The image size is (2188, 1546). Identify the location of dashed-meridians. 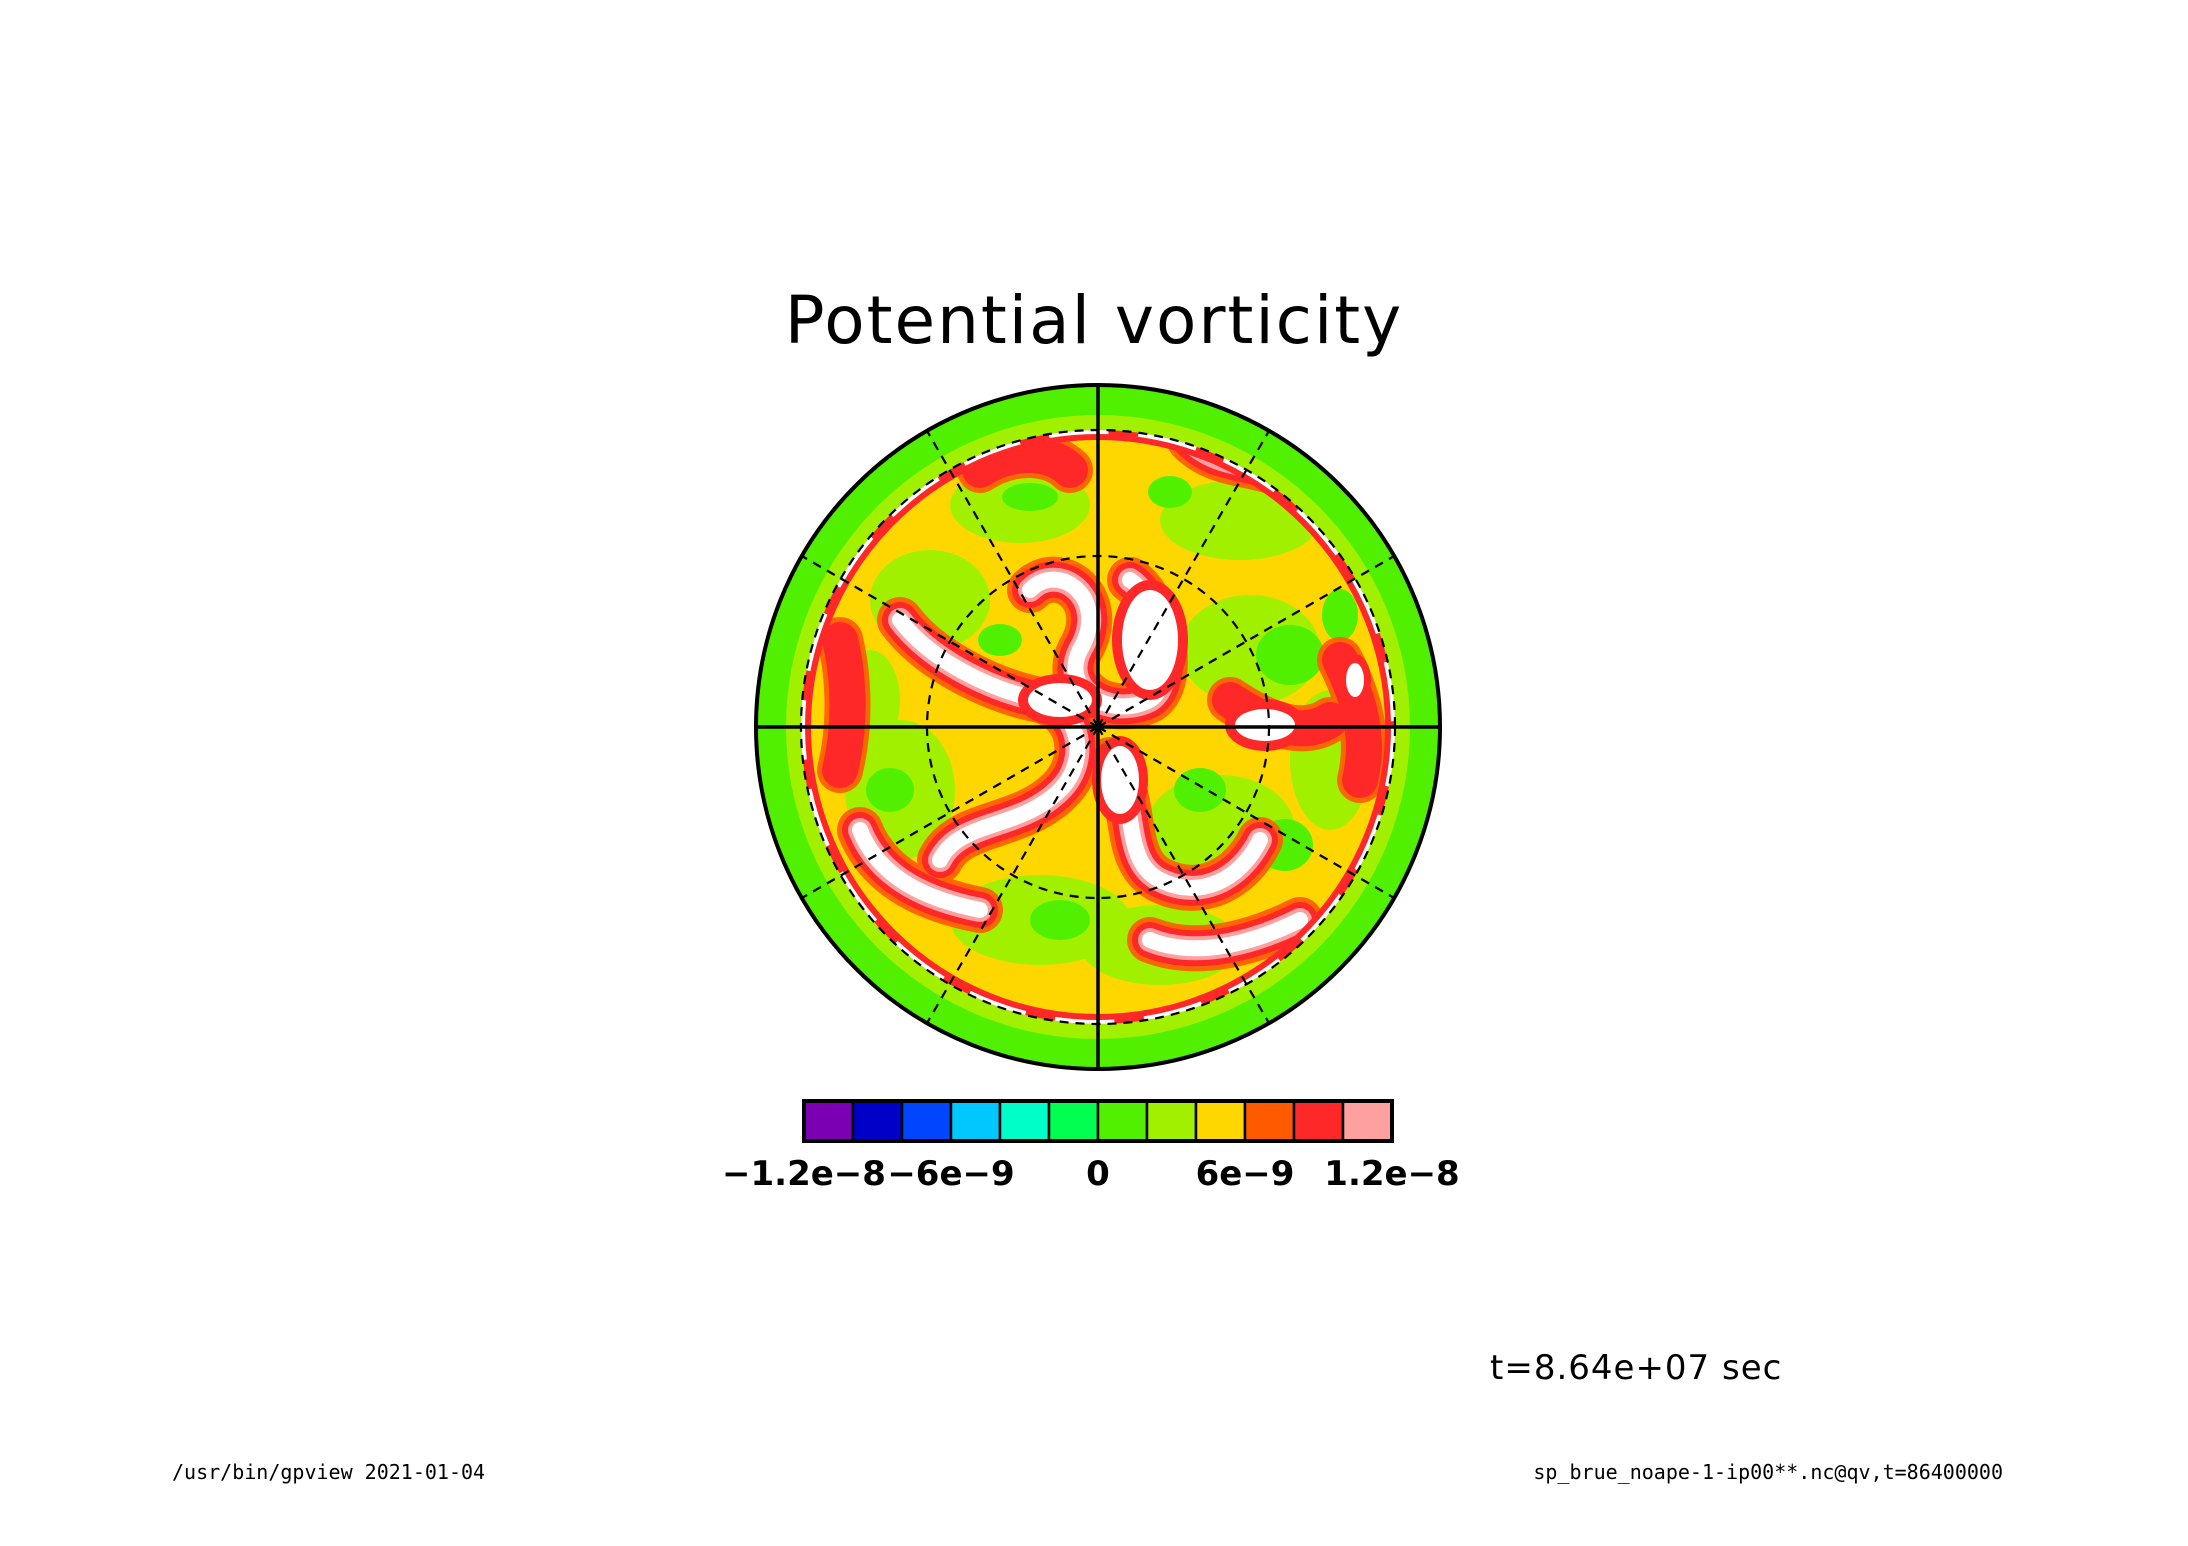
(1098, 727).